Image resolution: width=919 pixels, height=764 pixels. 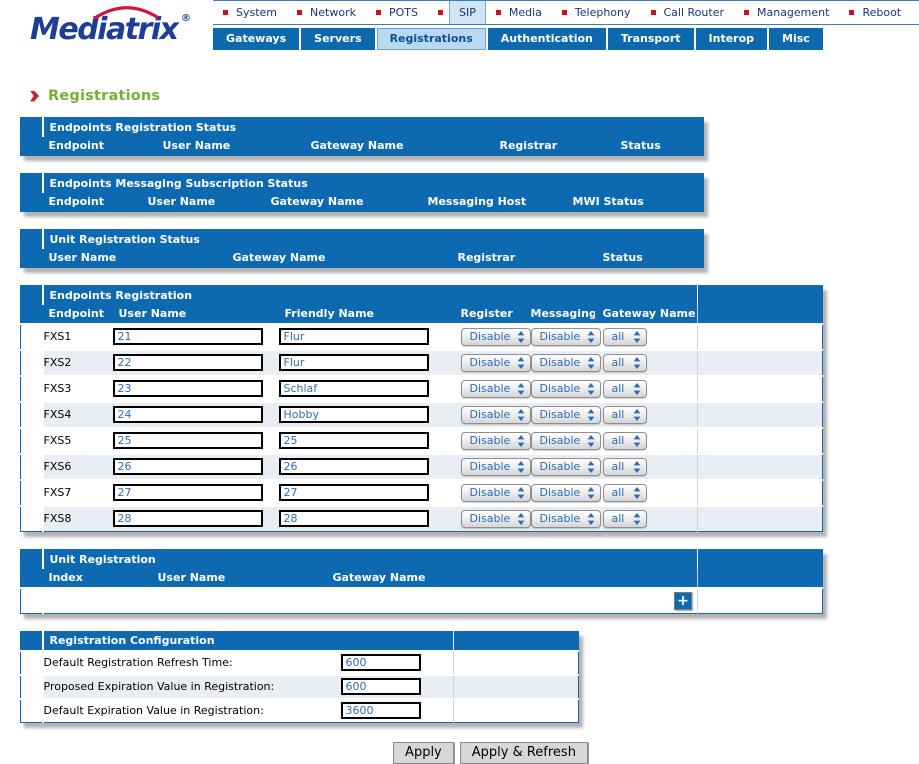 I want to click on apply-refresh-button: Apply & Refresh, so click(x=523, y=753).